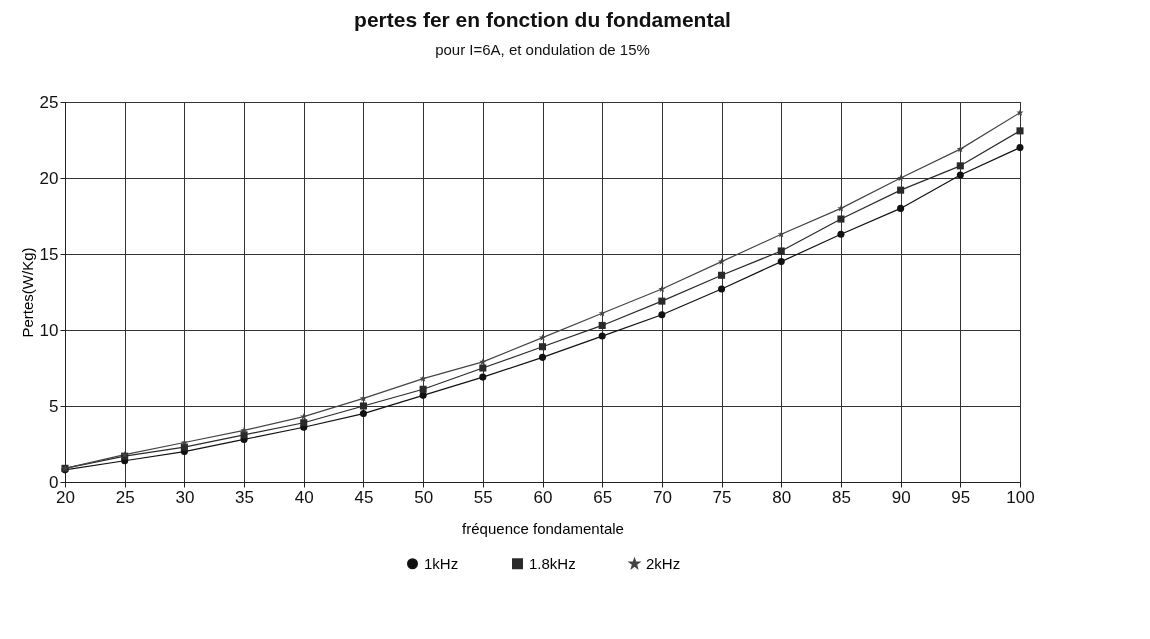 This screenshot has height=639, width=1150. Describe the element at coordinates (901, 497) in the screenshot. I see `x-tick-label: 90` at that location.